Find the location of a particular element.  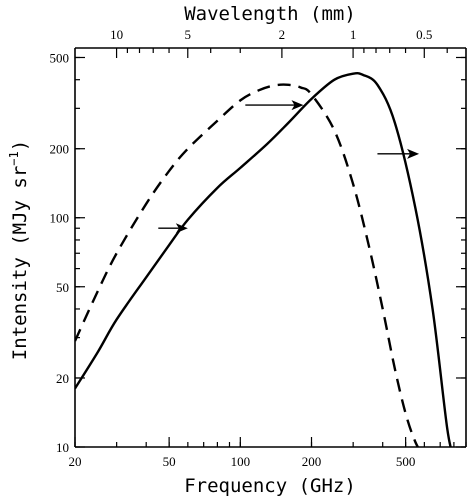

y-tick-label: 20 is located at coordinates (62, 378).